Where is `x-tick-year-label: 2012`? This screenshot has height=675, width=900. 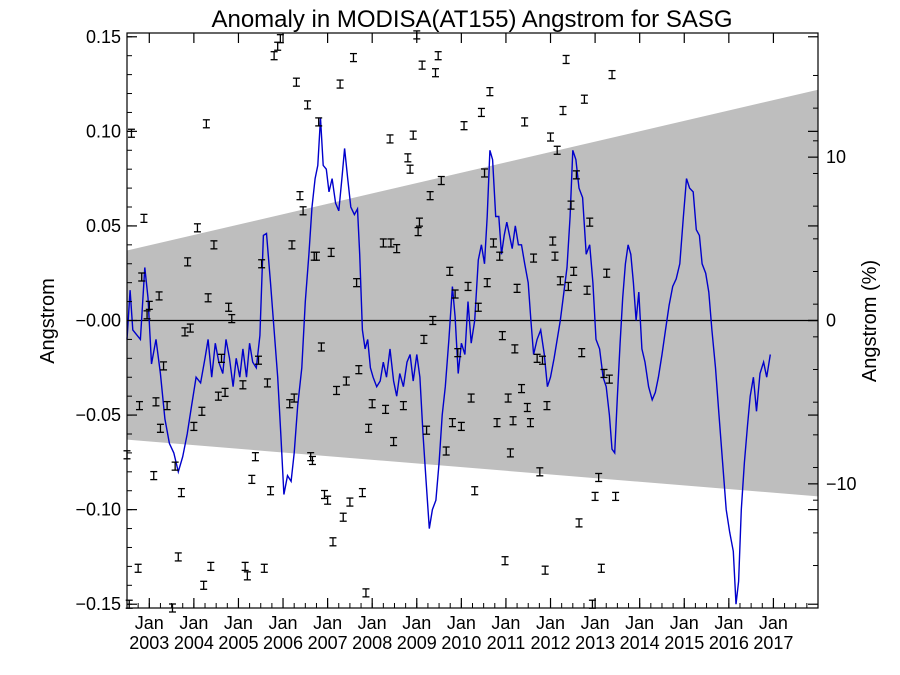
x-tick-year-label: 2012 is located at coordinates (550, 643).